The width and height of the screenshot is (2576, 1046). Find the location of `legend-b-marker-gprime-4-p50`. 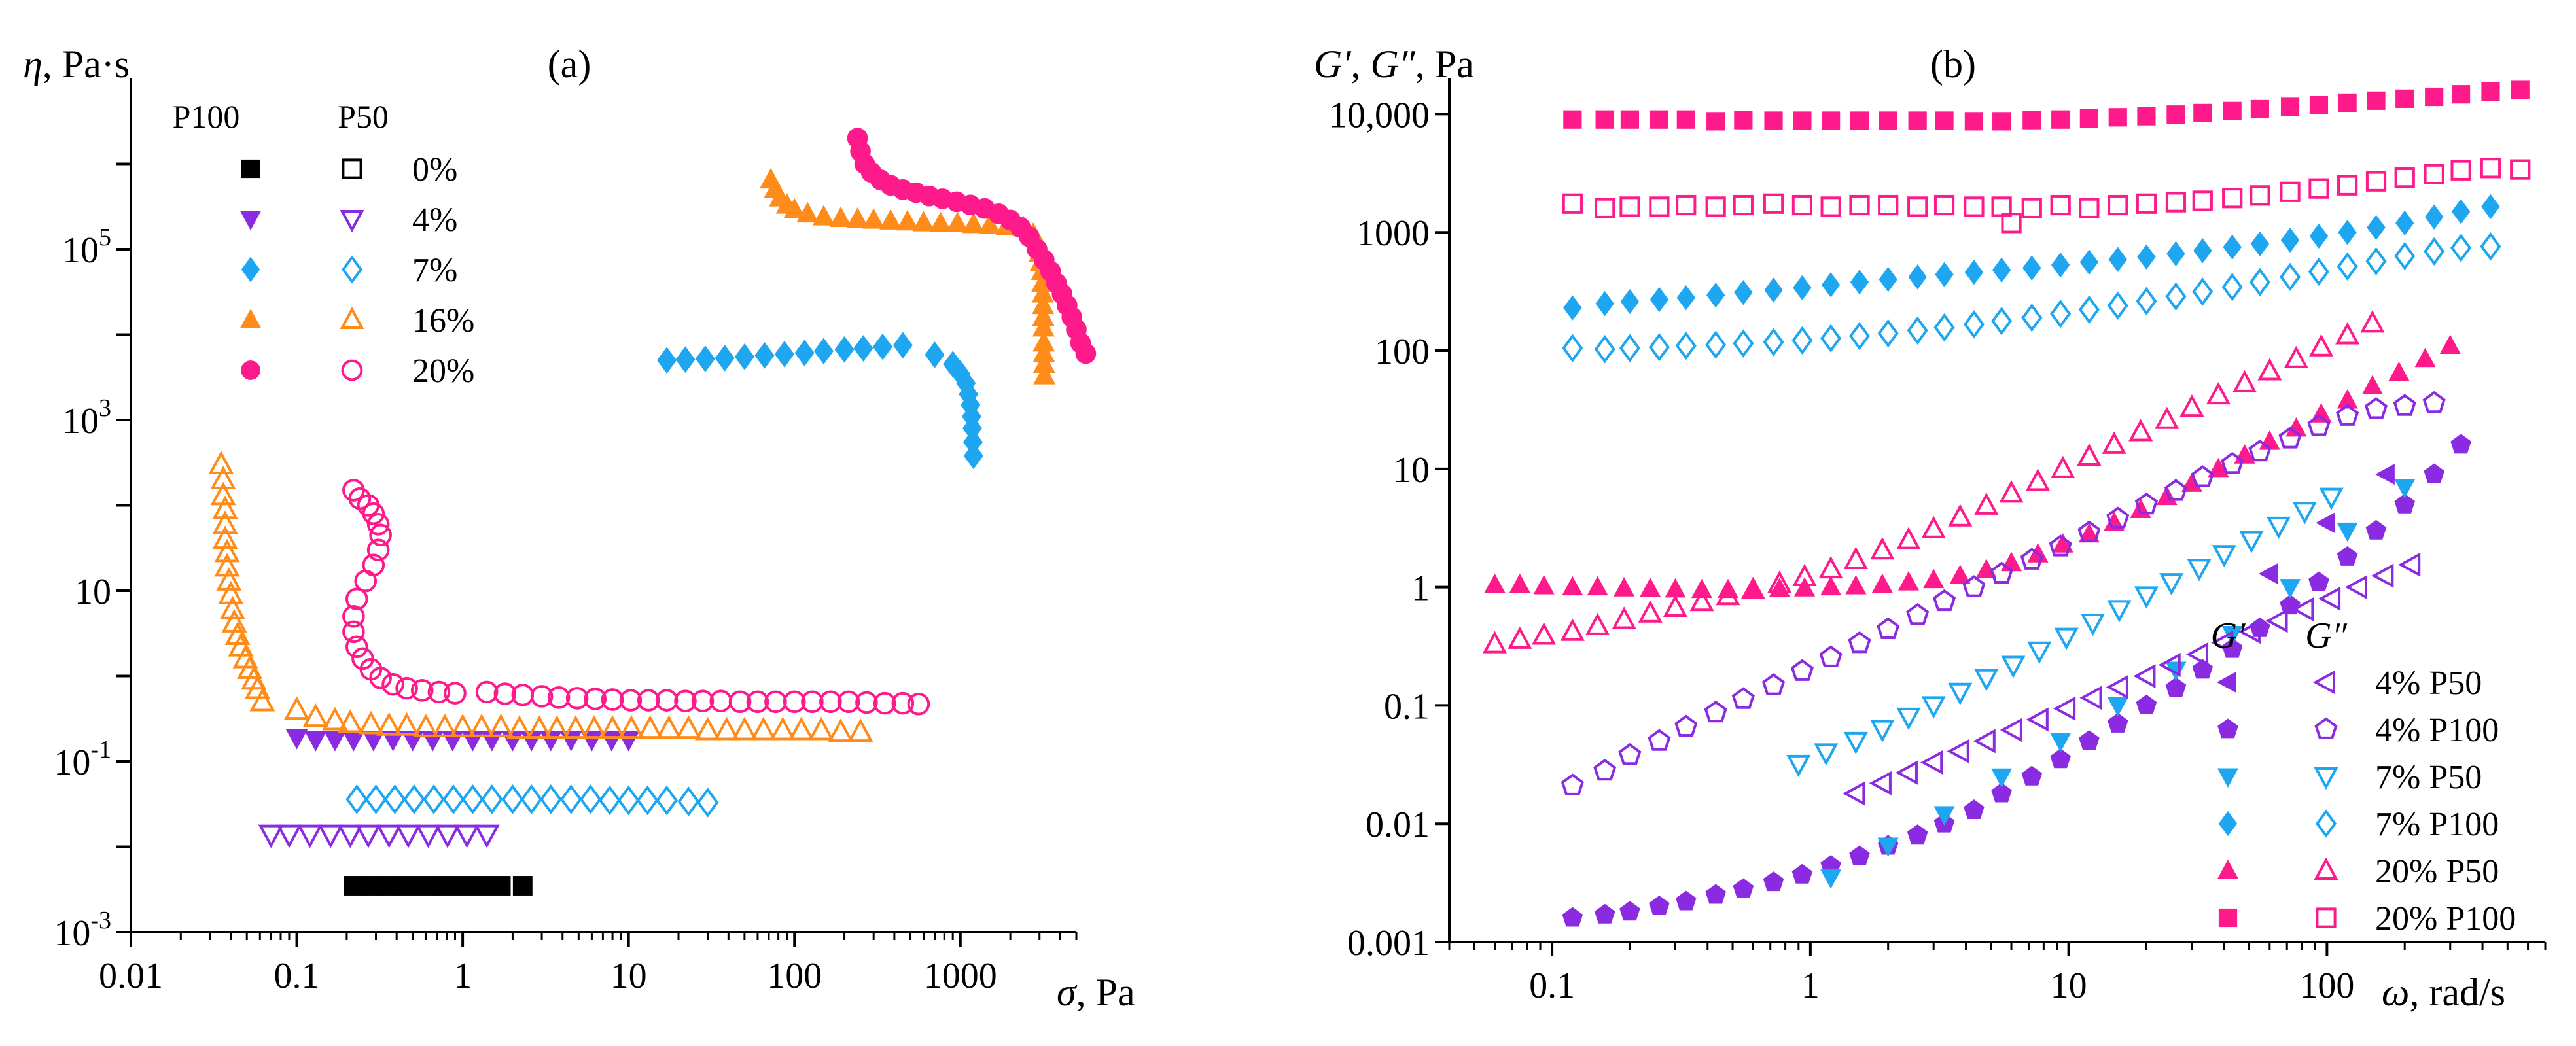

legend-b-marker-gprime-4-p50 is located at coordinates (2226, 682).